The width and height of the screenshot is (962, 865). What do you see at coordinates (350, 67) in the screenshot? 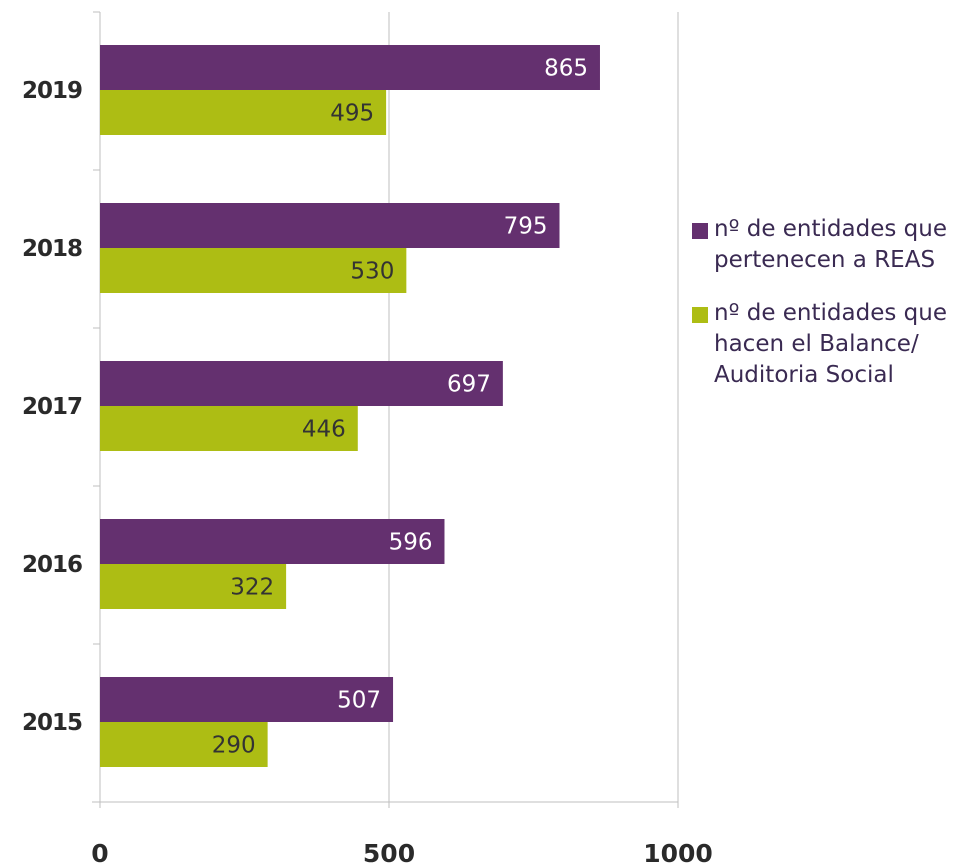
I see `bar-reas-2019` at bounding box center [350, 67].